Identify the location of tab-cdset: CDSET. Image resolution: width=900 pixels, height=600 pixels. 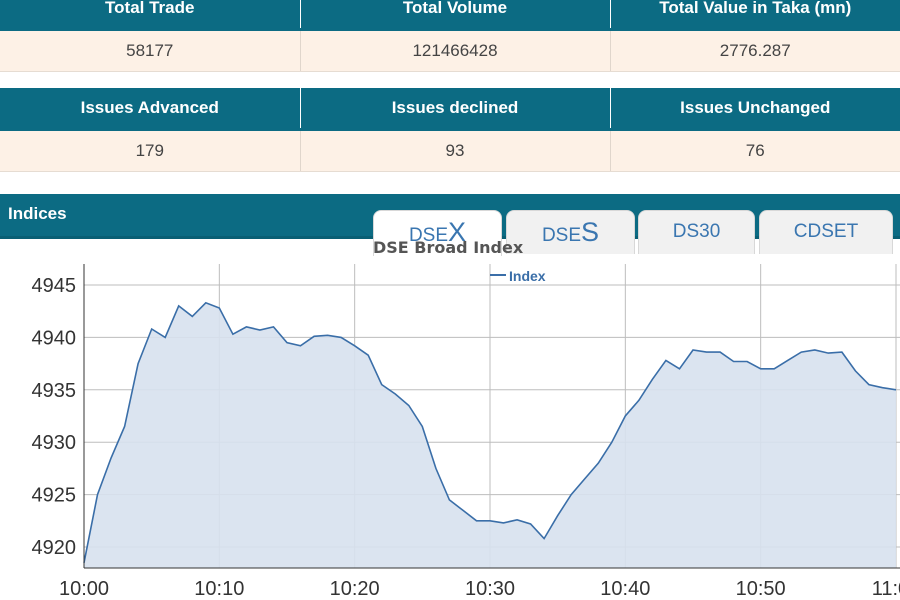
(826, 232).